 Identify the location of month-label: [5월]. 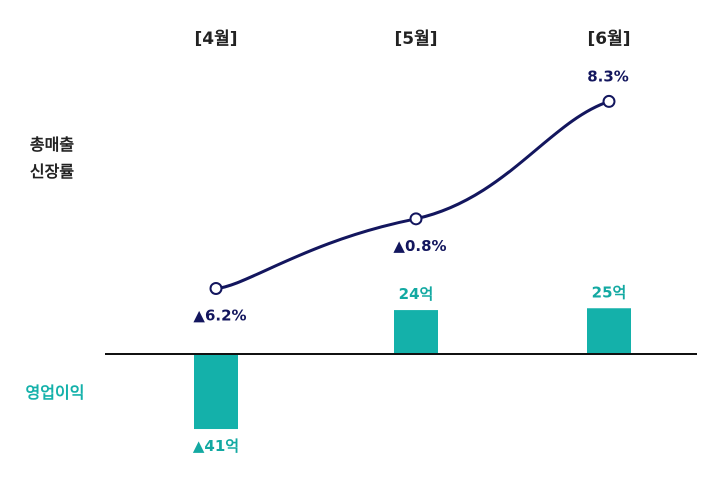
(415, 39).